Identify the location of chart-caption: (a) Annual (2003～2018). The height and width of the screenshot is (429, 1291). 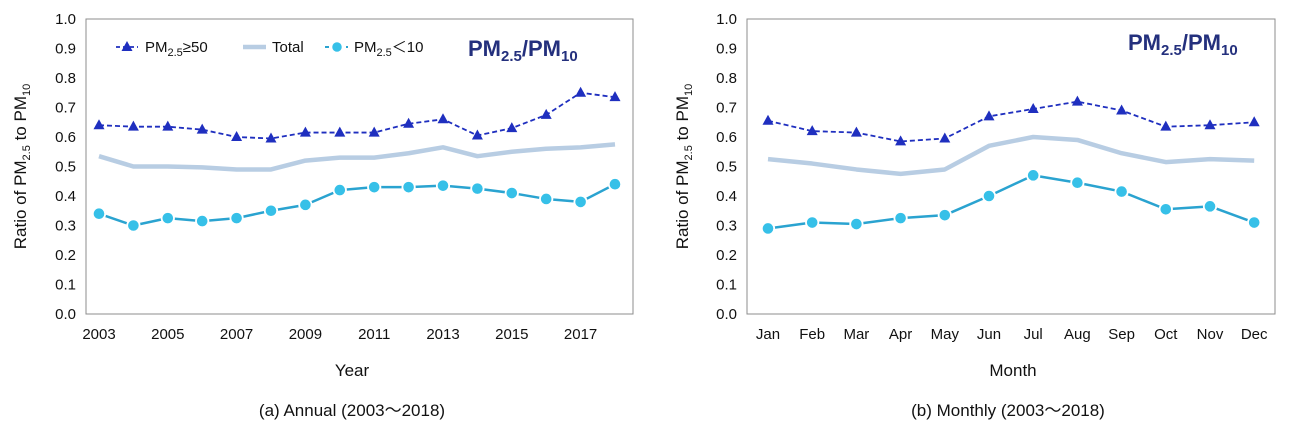
(352, 410).